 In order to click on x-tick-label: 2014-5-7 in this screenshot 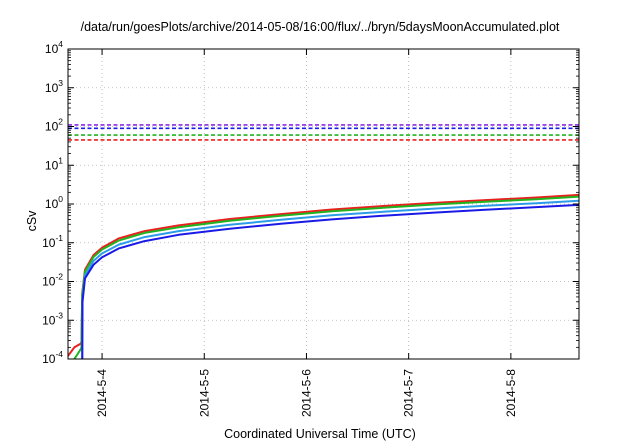, I will do `click(409, 393)`.